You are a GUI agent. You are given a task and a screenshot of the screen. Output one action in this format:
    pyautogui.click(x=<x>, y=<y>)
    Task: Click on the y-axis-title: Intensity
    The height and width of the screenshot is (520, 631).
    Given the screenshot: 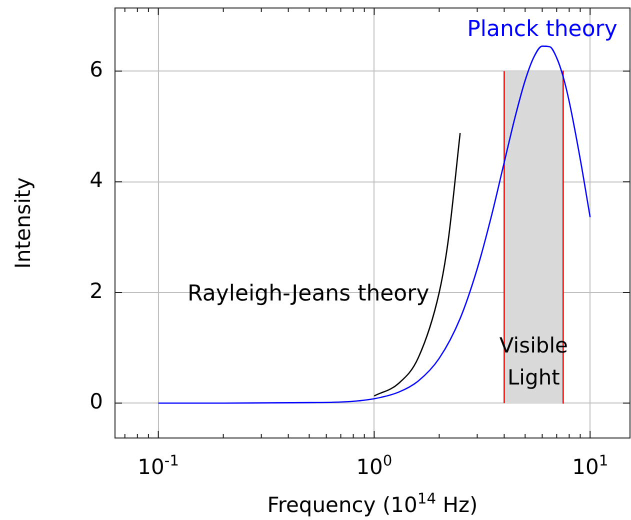 What is the action you would take?
    pyautogui.click(x=23, y=223)
    